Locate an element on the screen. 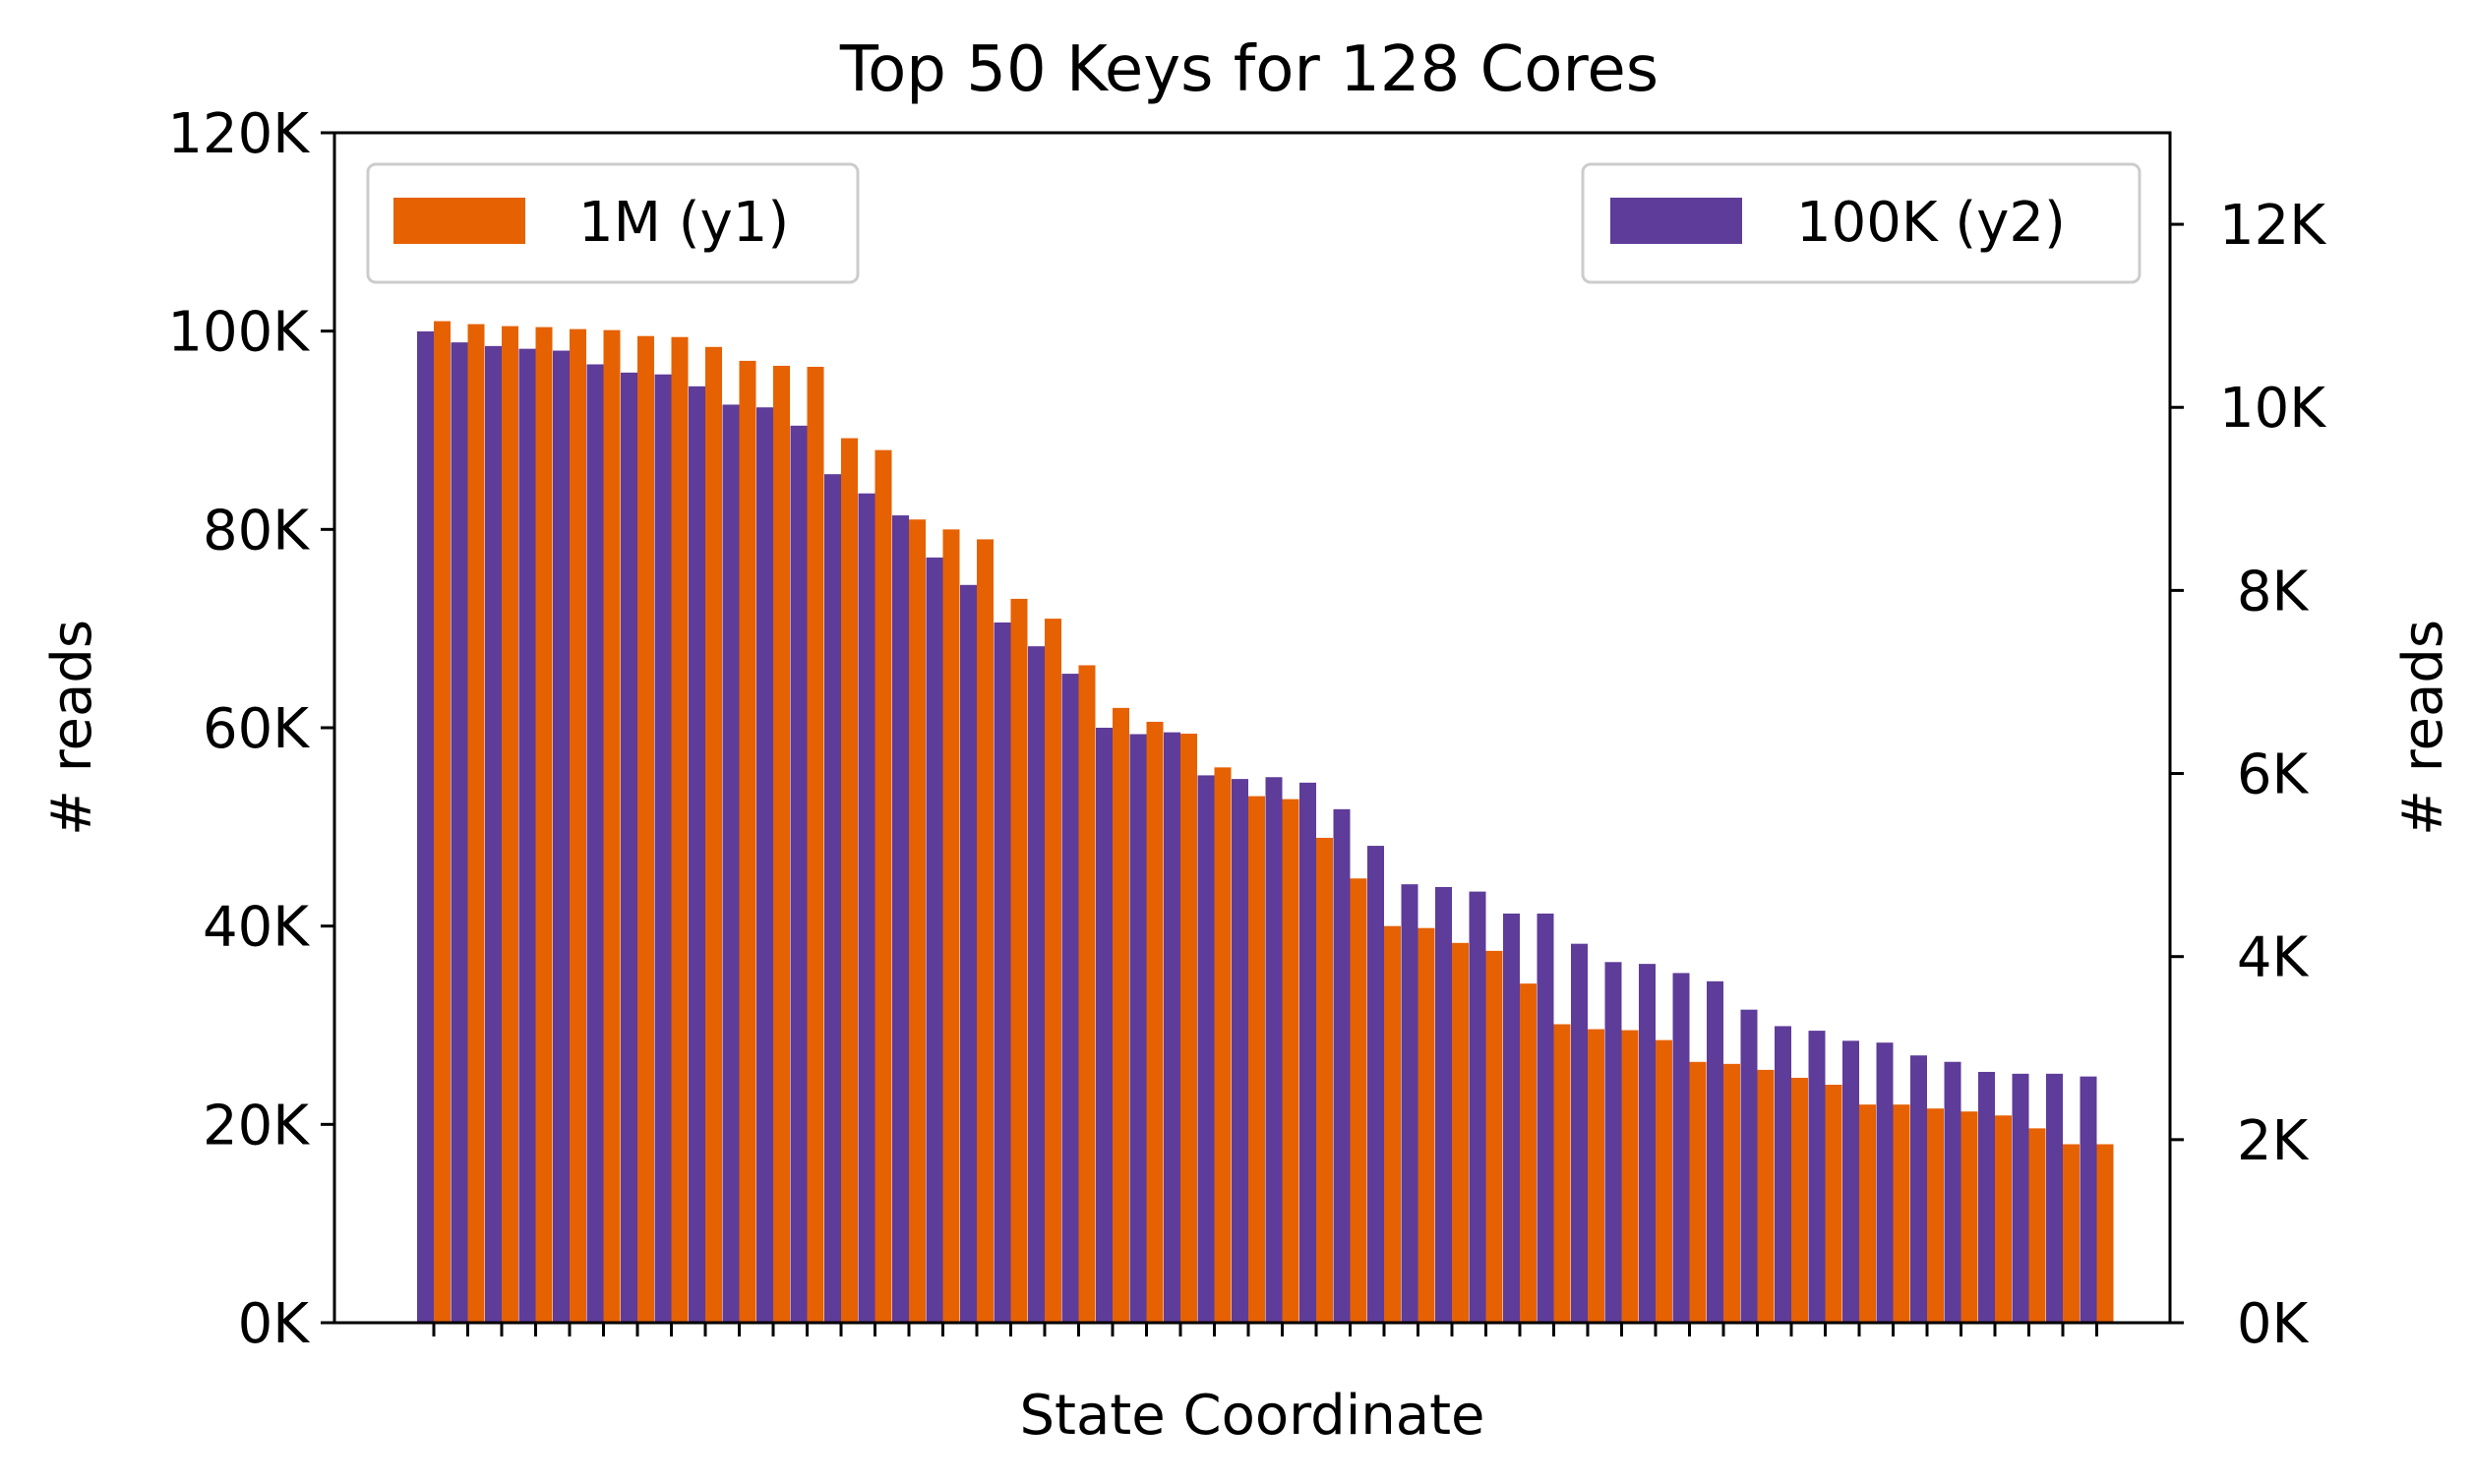 This screenshot has height=1484, width=2473. right-y-axis: 0K 2K 4K 6K 8K 10K 12K is located at coordinates (2248, 775).